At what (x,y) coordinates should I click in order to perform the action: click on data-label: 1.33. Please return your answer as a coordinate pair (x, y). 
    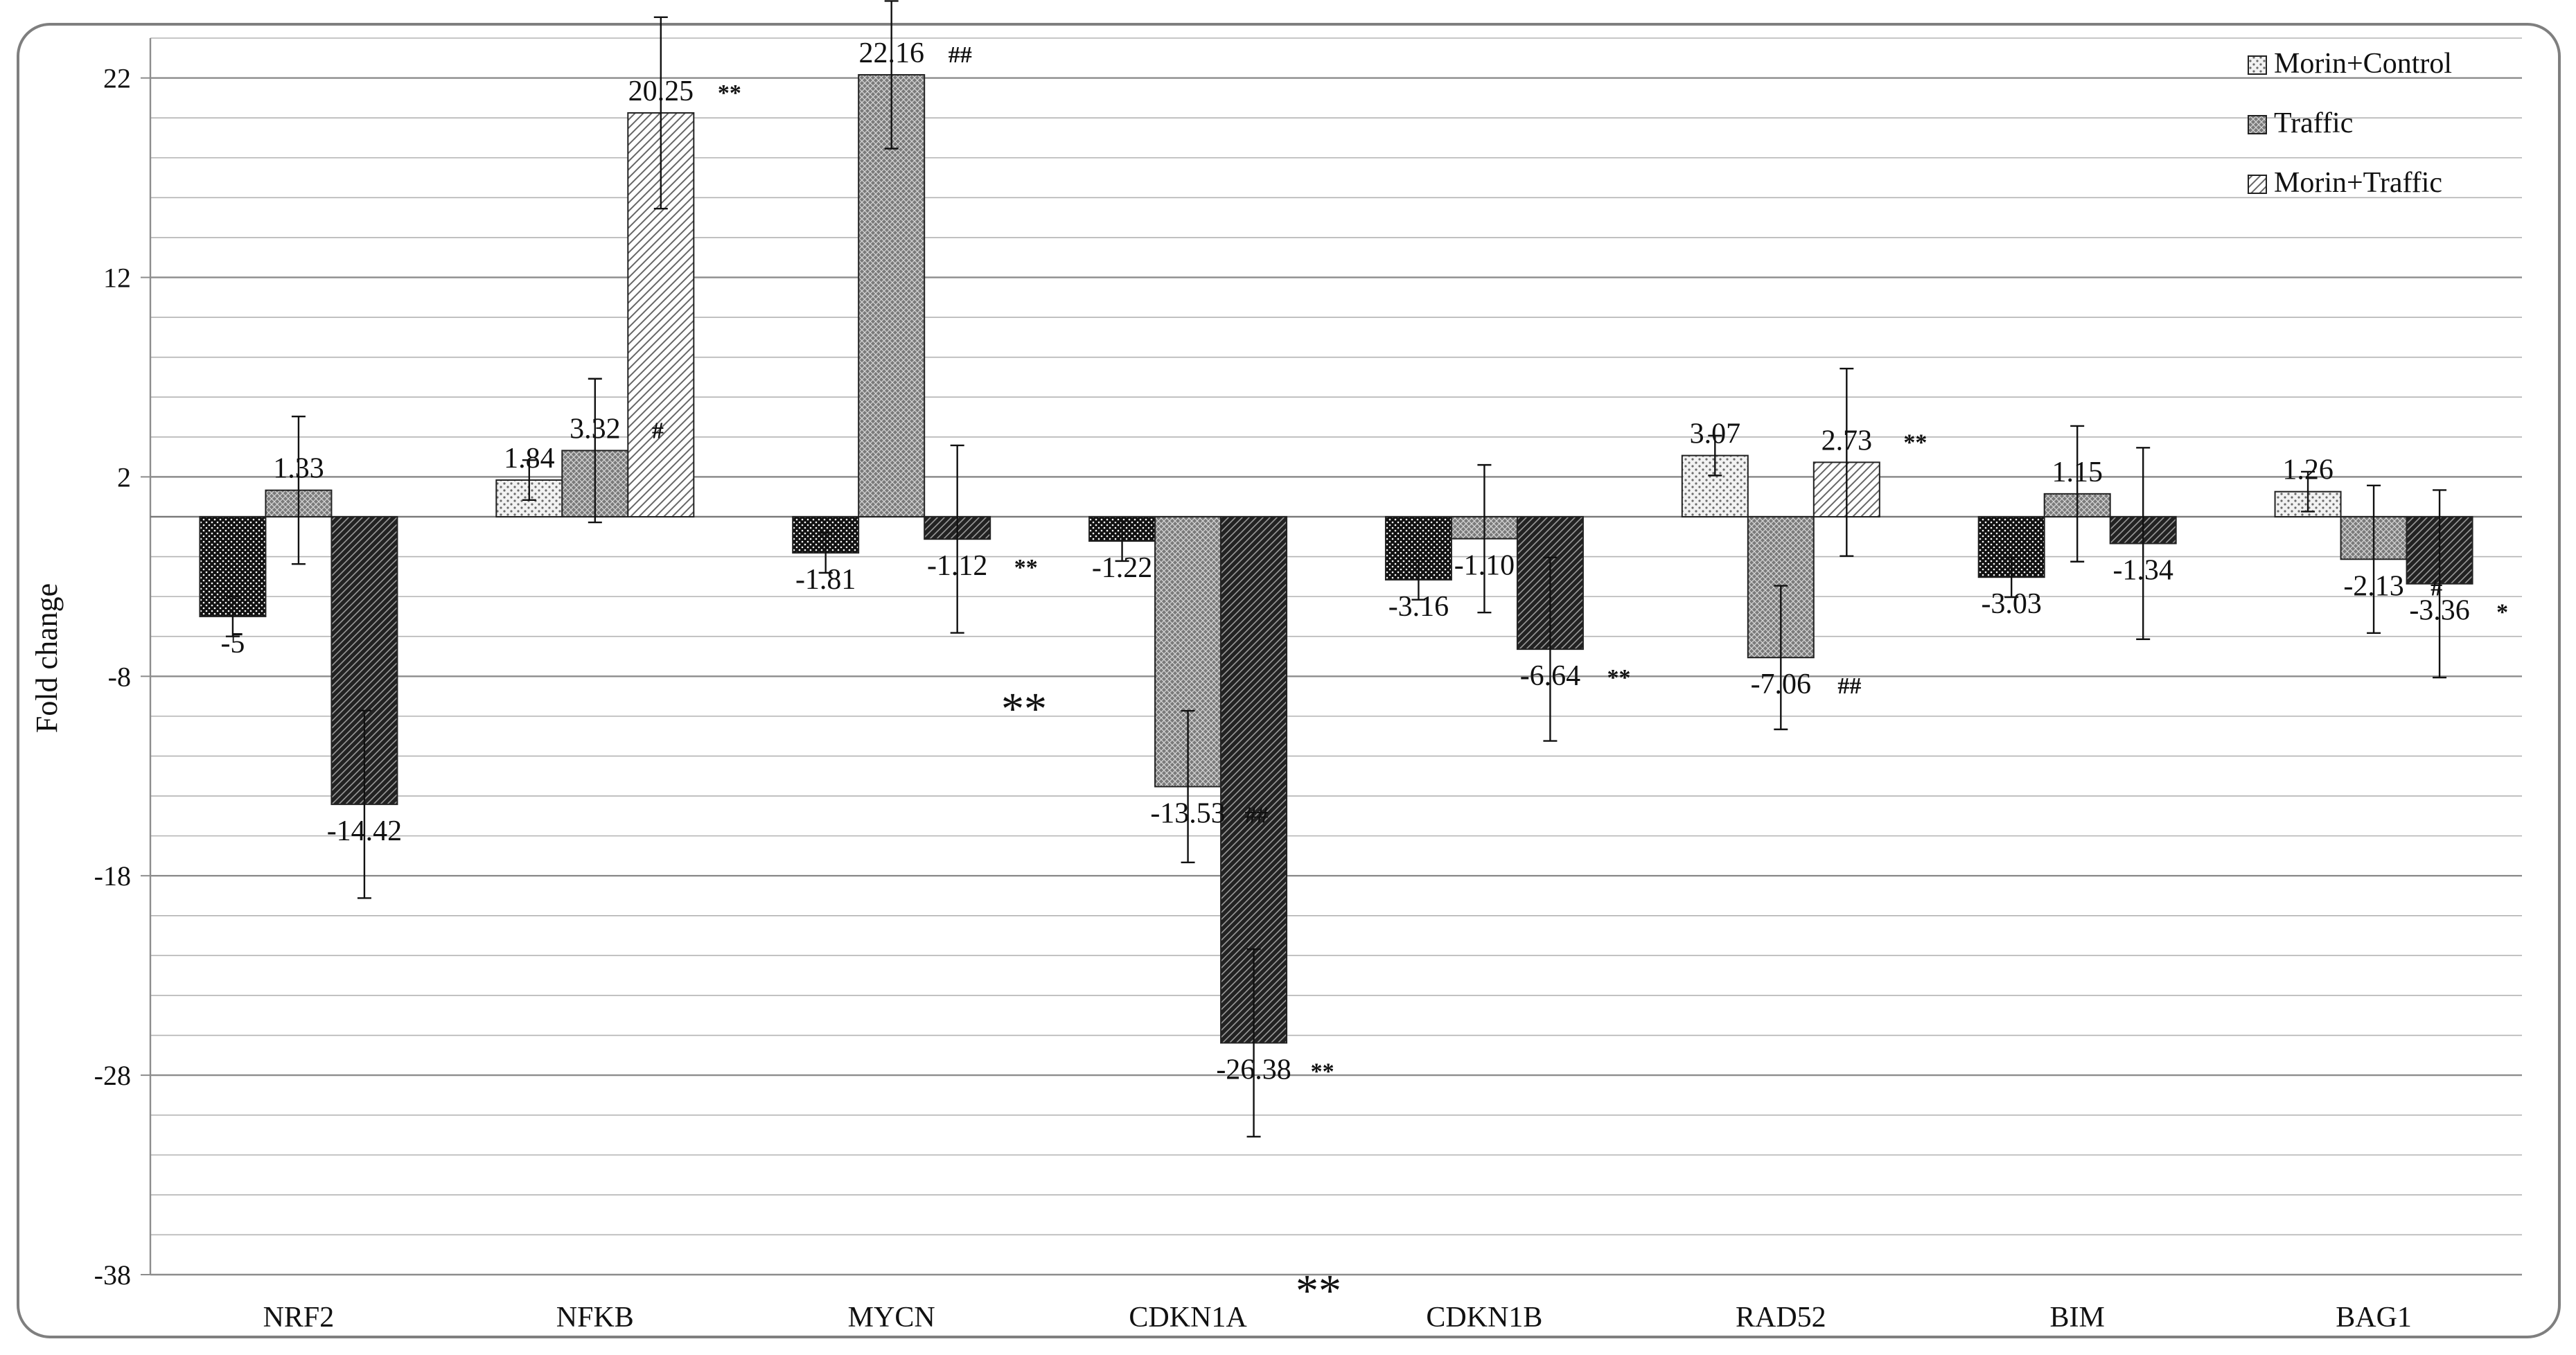
    Looking at the image, I should click on (298, 469).